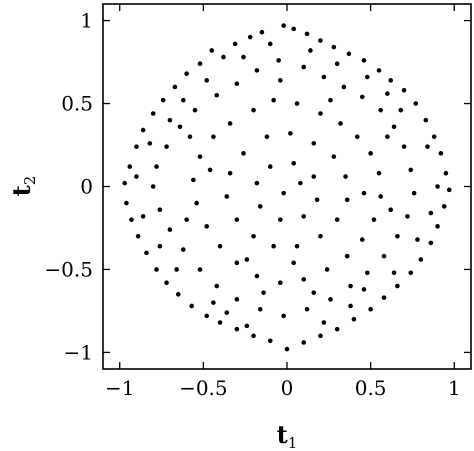 Image resolution: width=474 pixels, height=451 pixels. Describe the element at coordinates (203, 388) in the screenshot. I see `x-tick-label: −0.5` at that location.